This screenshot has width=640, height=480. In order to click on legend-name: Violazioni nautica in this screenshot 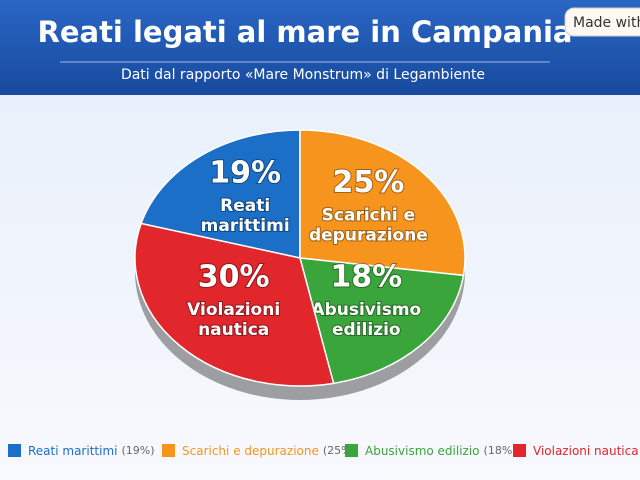, I will do `click(586, 451)`.